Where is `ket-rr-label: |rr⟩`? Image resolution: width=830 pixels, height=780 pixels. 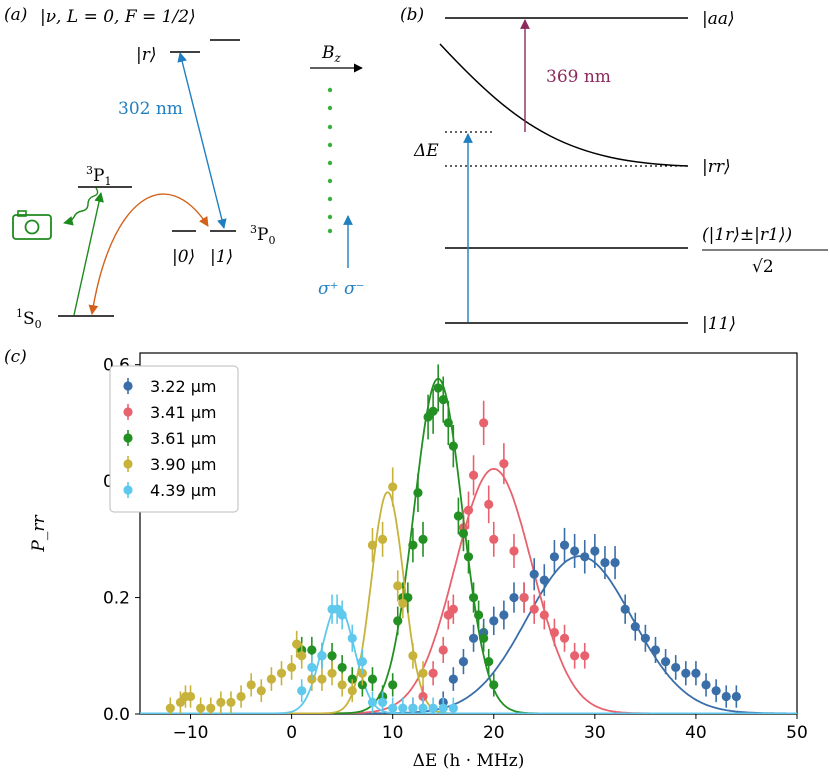 ket-rr-label: |rr⟩ is located at coordinates (716, 167).